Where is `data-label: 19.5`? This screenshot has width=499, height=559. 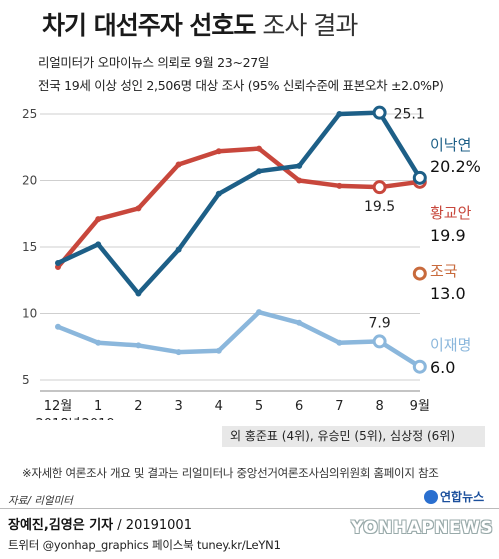 data-label: 19.5 is located at coordinates (379, 207).